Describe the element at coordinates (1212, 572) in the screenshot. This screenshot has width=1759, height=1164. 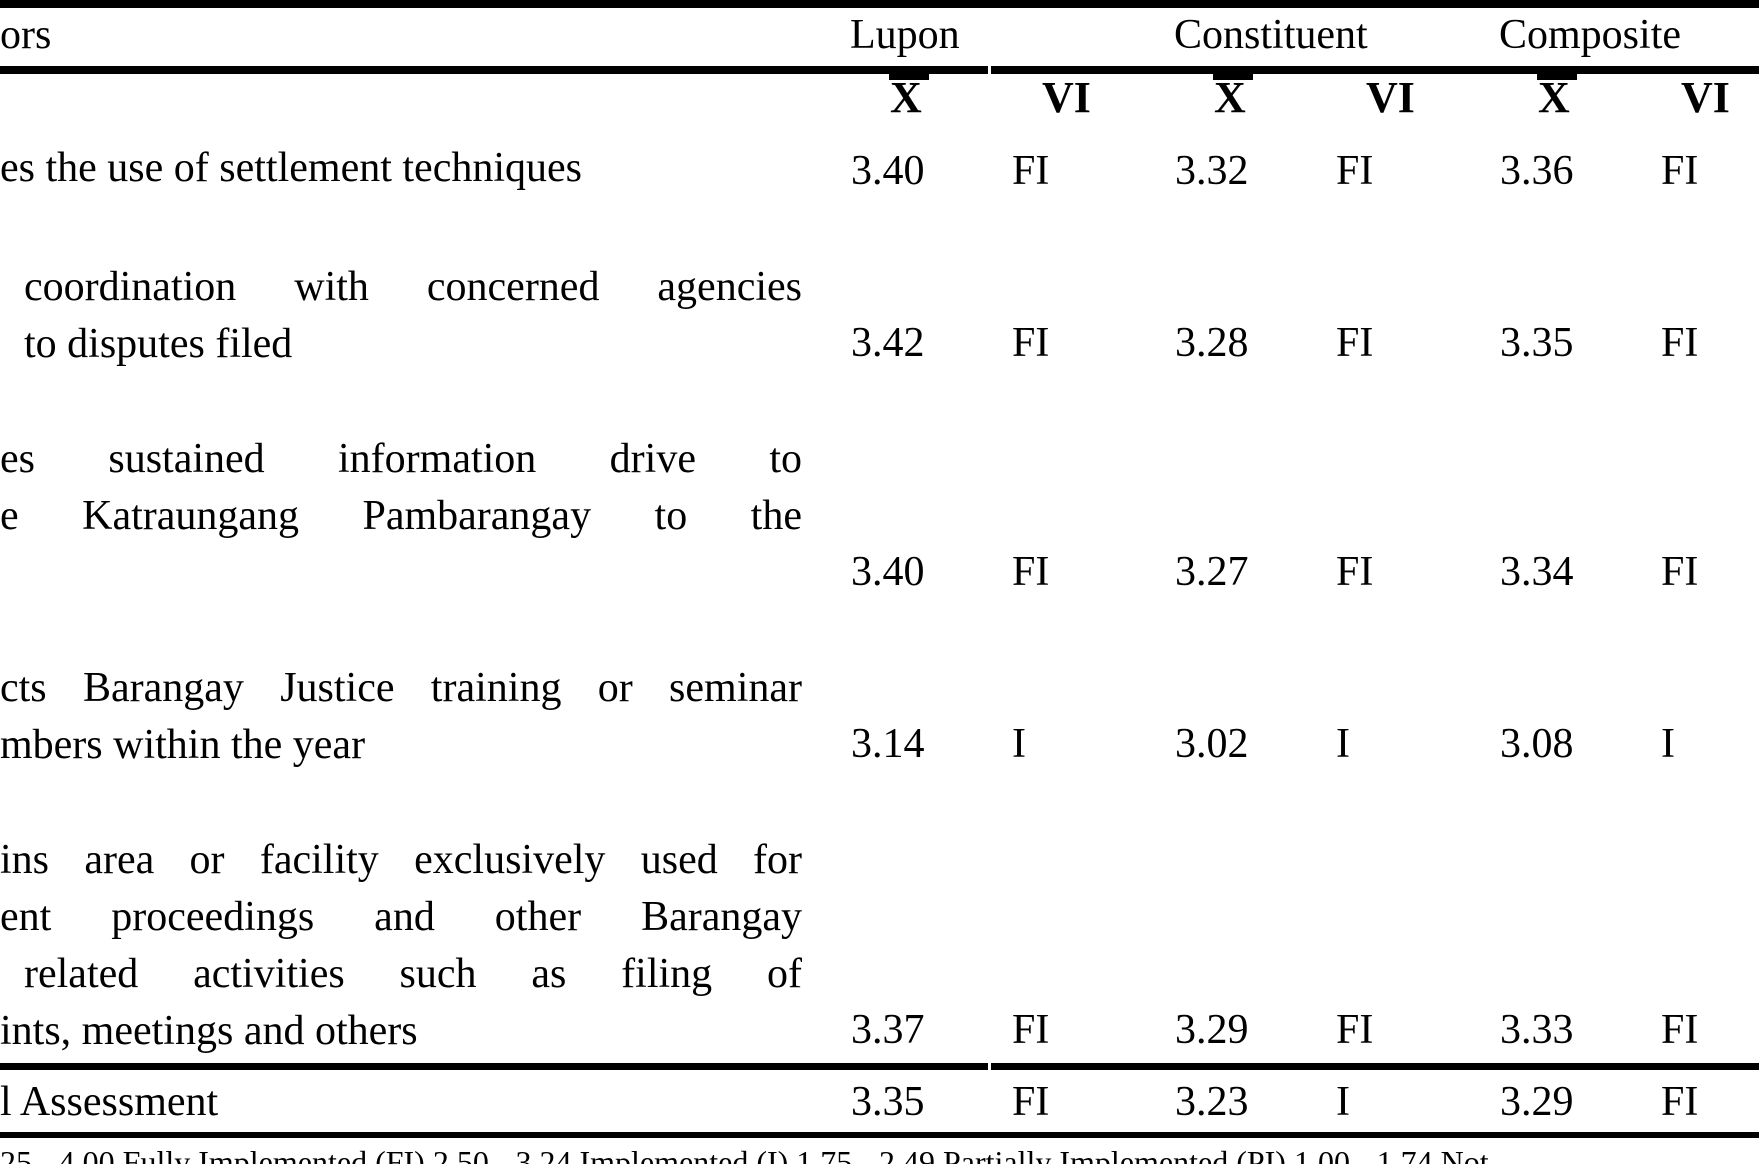
I see `constituent-mean: 3.27` at that location.